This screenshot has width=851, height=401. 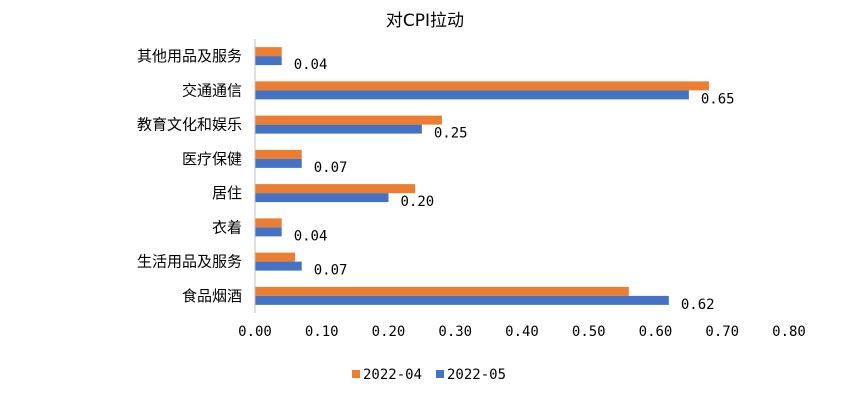 What do you see at coordinates (255, 332) in the screenshot?
I see `x-tick-label: 0.00` at bounding box center [255, 332].